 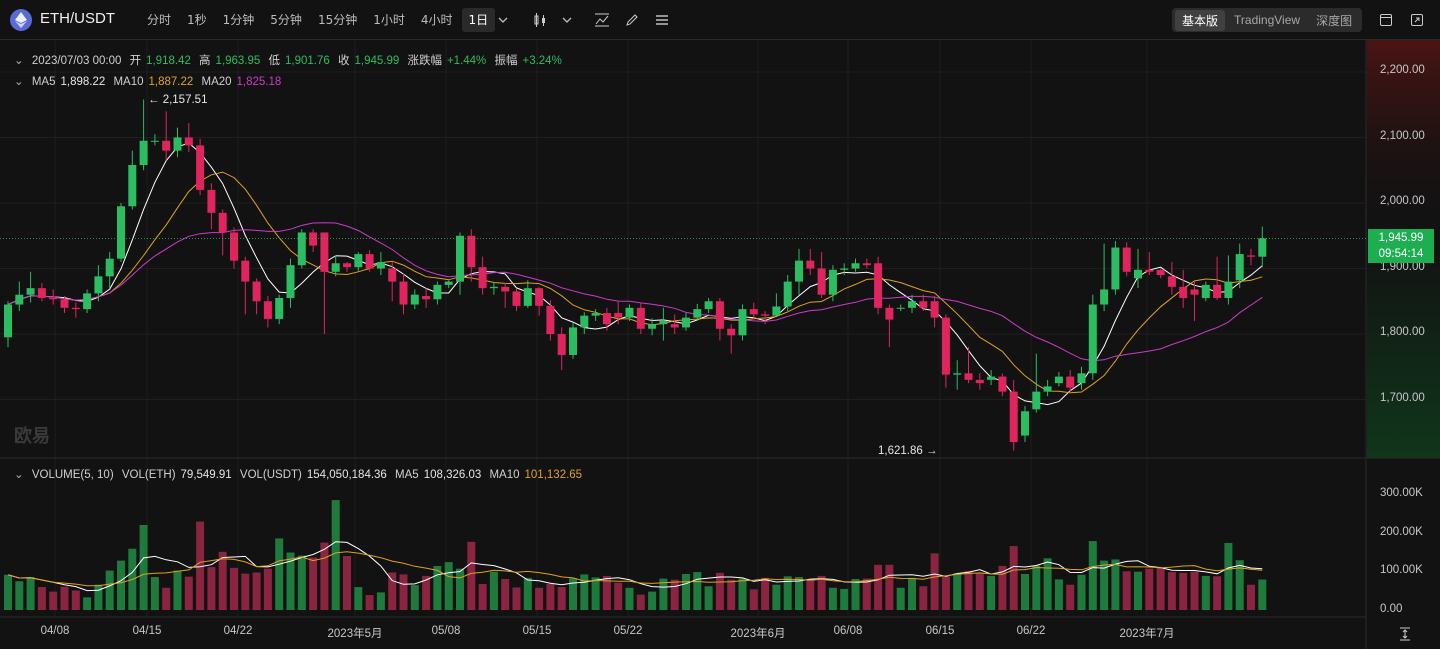 What do you see at coordinates (1405, 634) in the screenshot?
I see `time-axis-settings-icon` at bounding box center [1405, 634].